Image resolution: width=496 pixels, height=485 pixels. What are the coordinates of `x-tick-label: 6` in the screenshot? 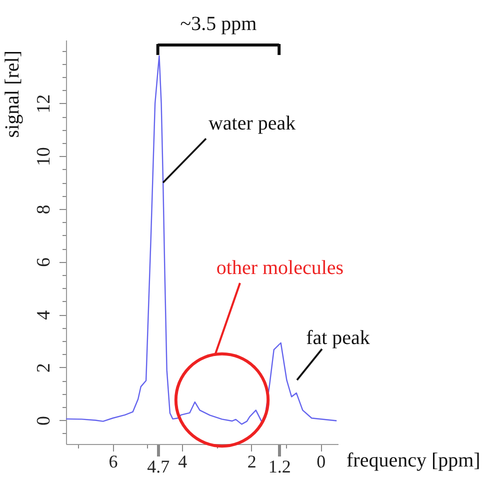 It's located at (113, 462).